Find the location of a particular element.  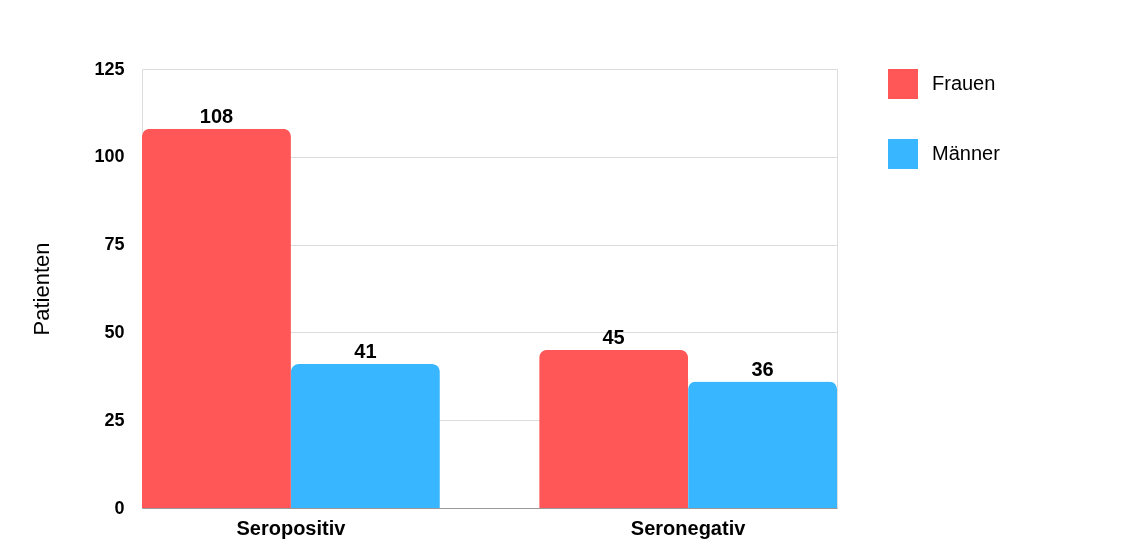

data-label: 41 is located at coordinates (365, 351).